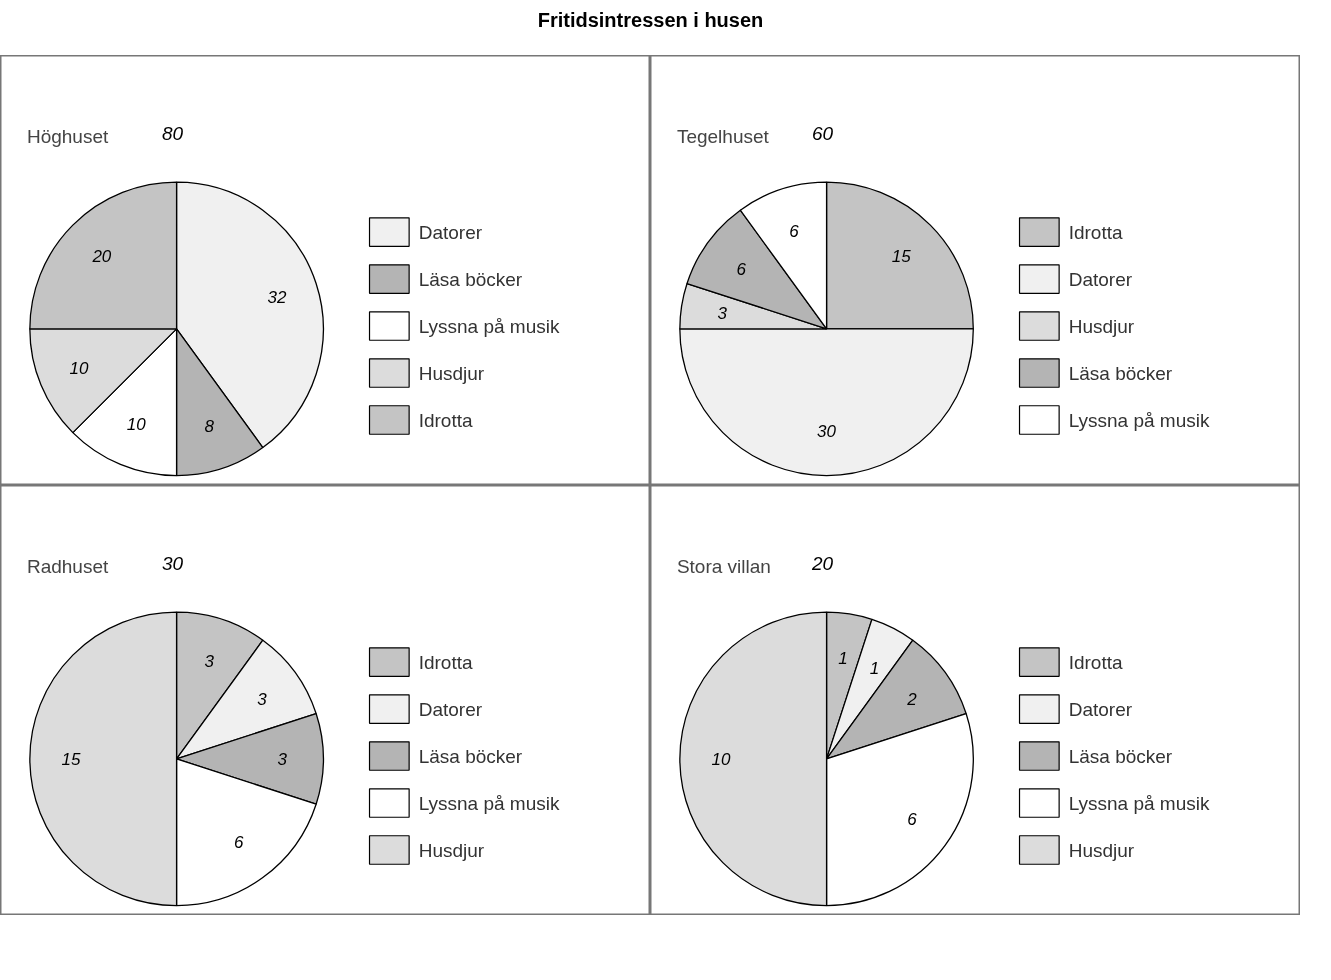  I want to click on chart-title: Stora villan, so click(723, 567).